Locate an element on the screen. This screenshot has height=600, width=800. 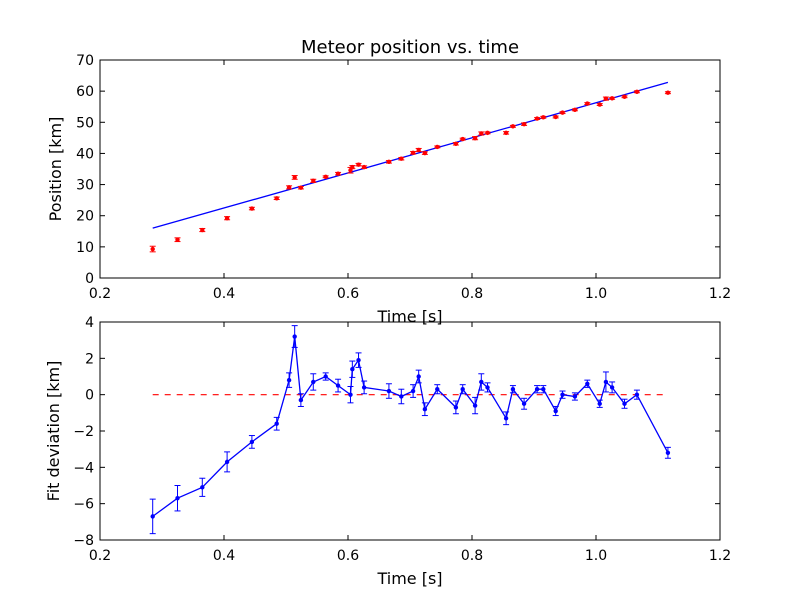
position-plot-title: Meteor position vs. time is located at coordinates (410, 47).